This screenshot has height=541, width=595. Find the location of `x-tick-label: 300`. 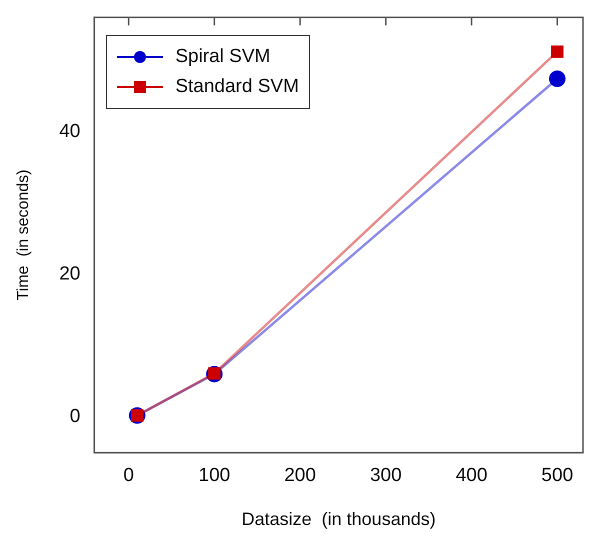

x-tick-label: 300 is located at coordinates (386, 475).